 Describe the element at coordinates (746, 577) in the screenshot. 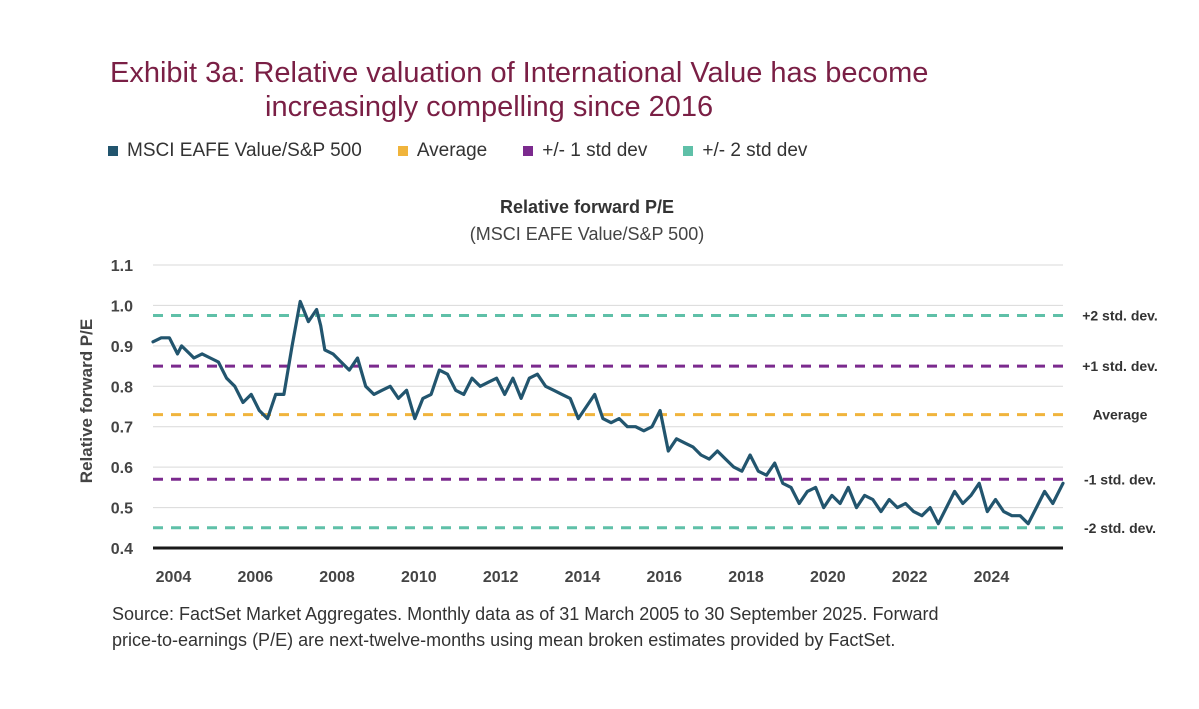

I see `x-tick-label: 2018` at that location.